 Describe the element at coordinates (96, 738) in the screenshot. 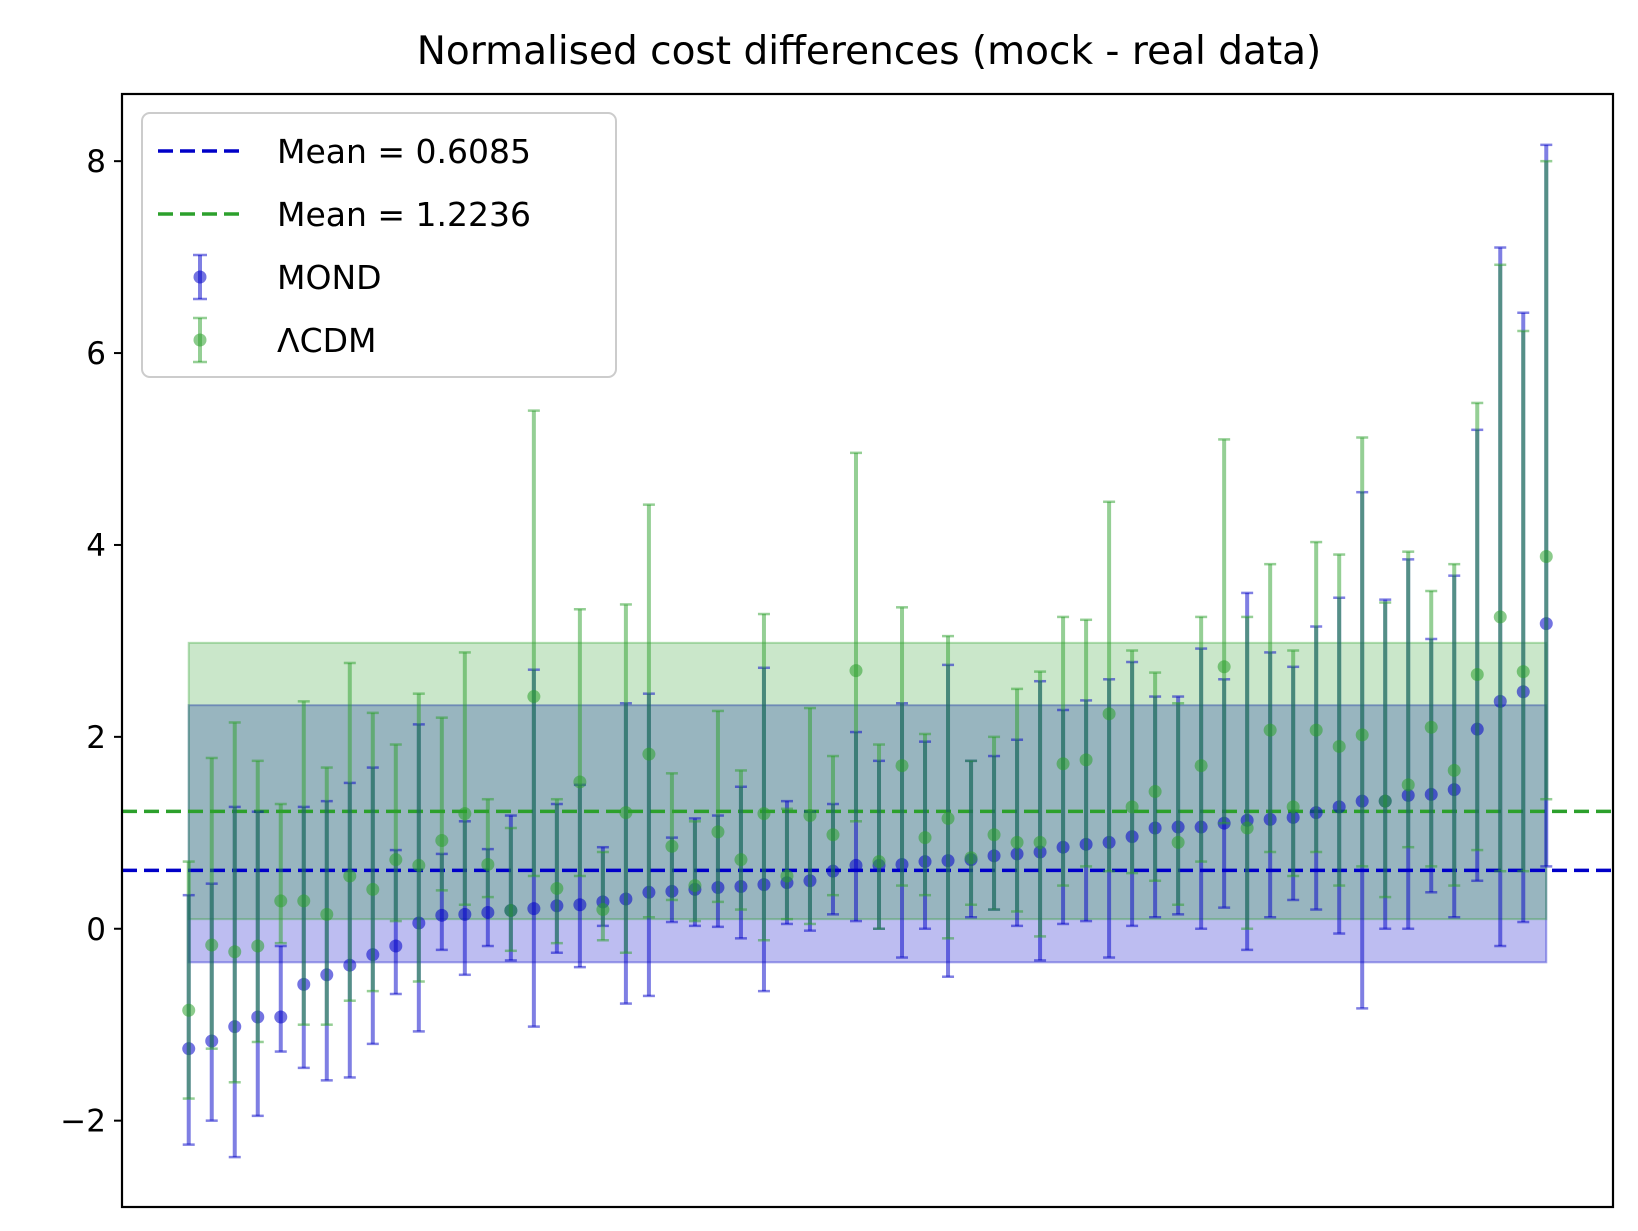

I see `y-tick-label-2: 2` at that location.